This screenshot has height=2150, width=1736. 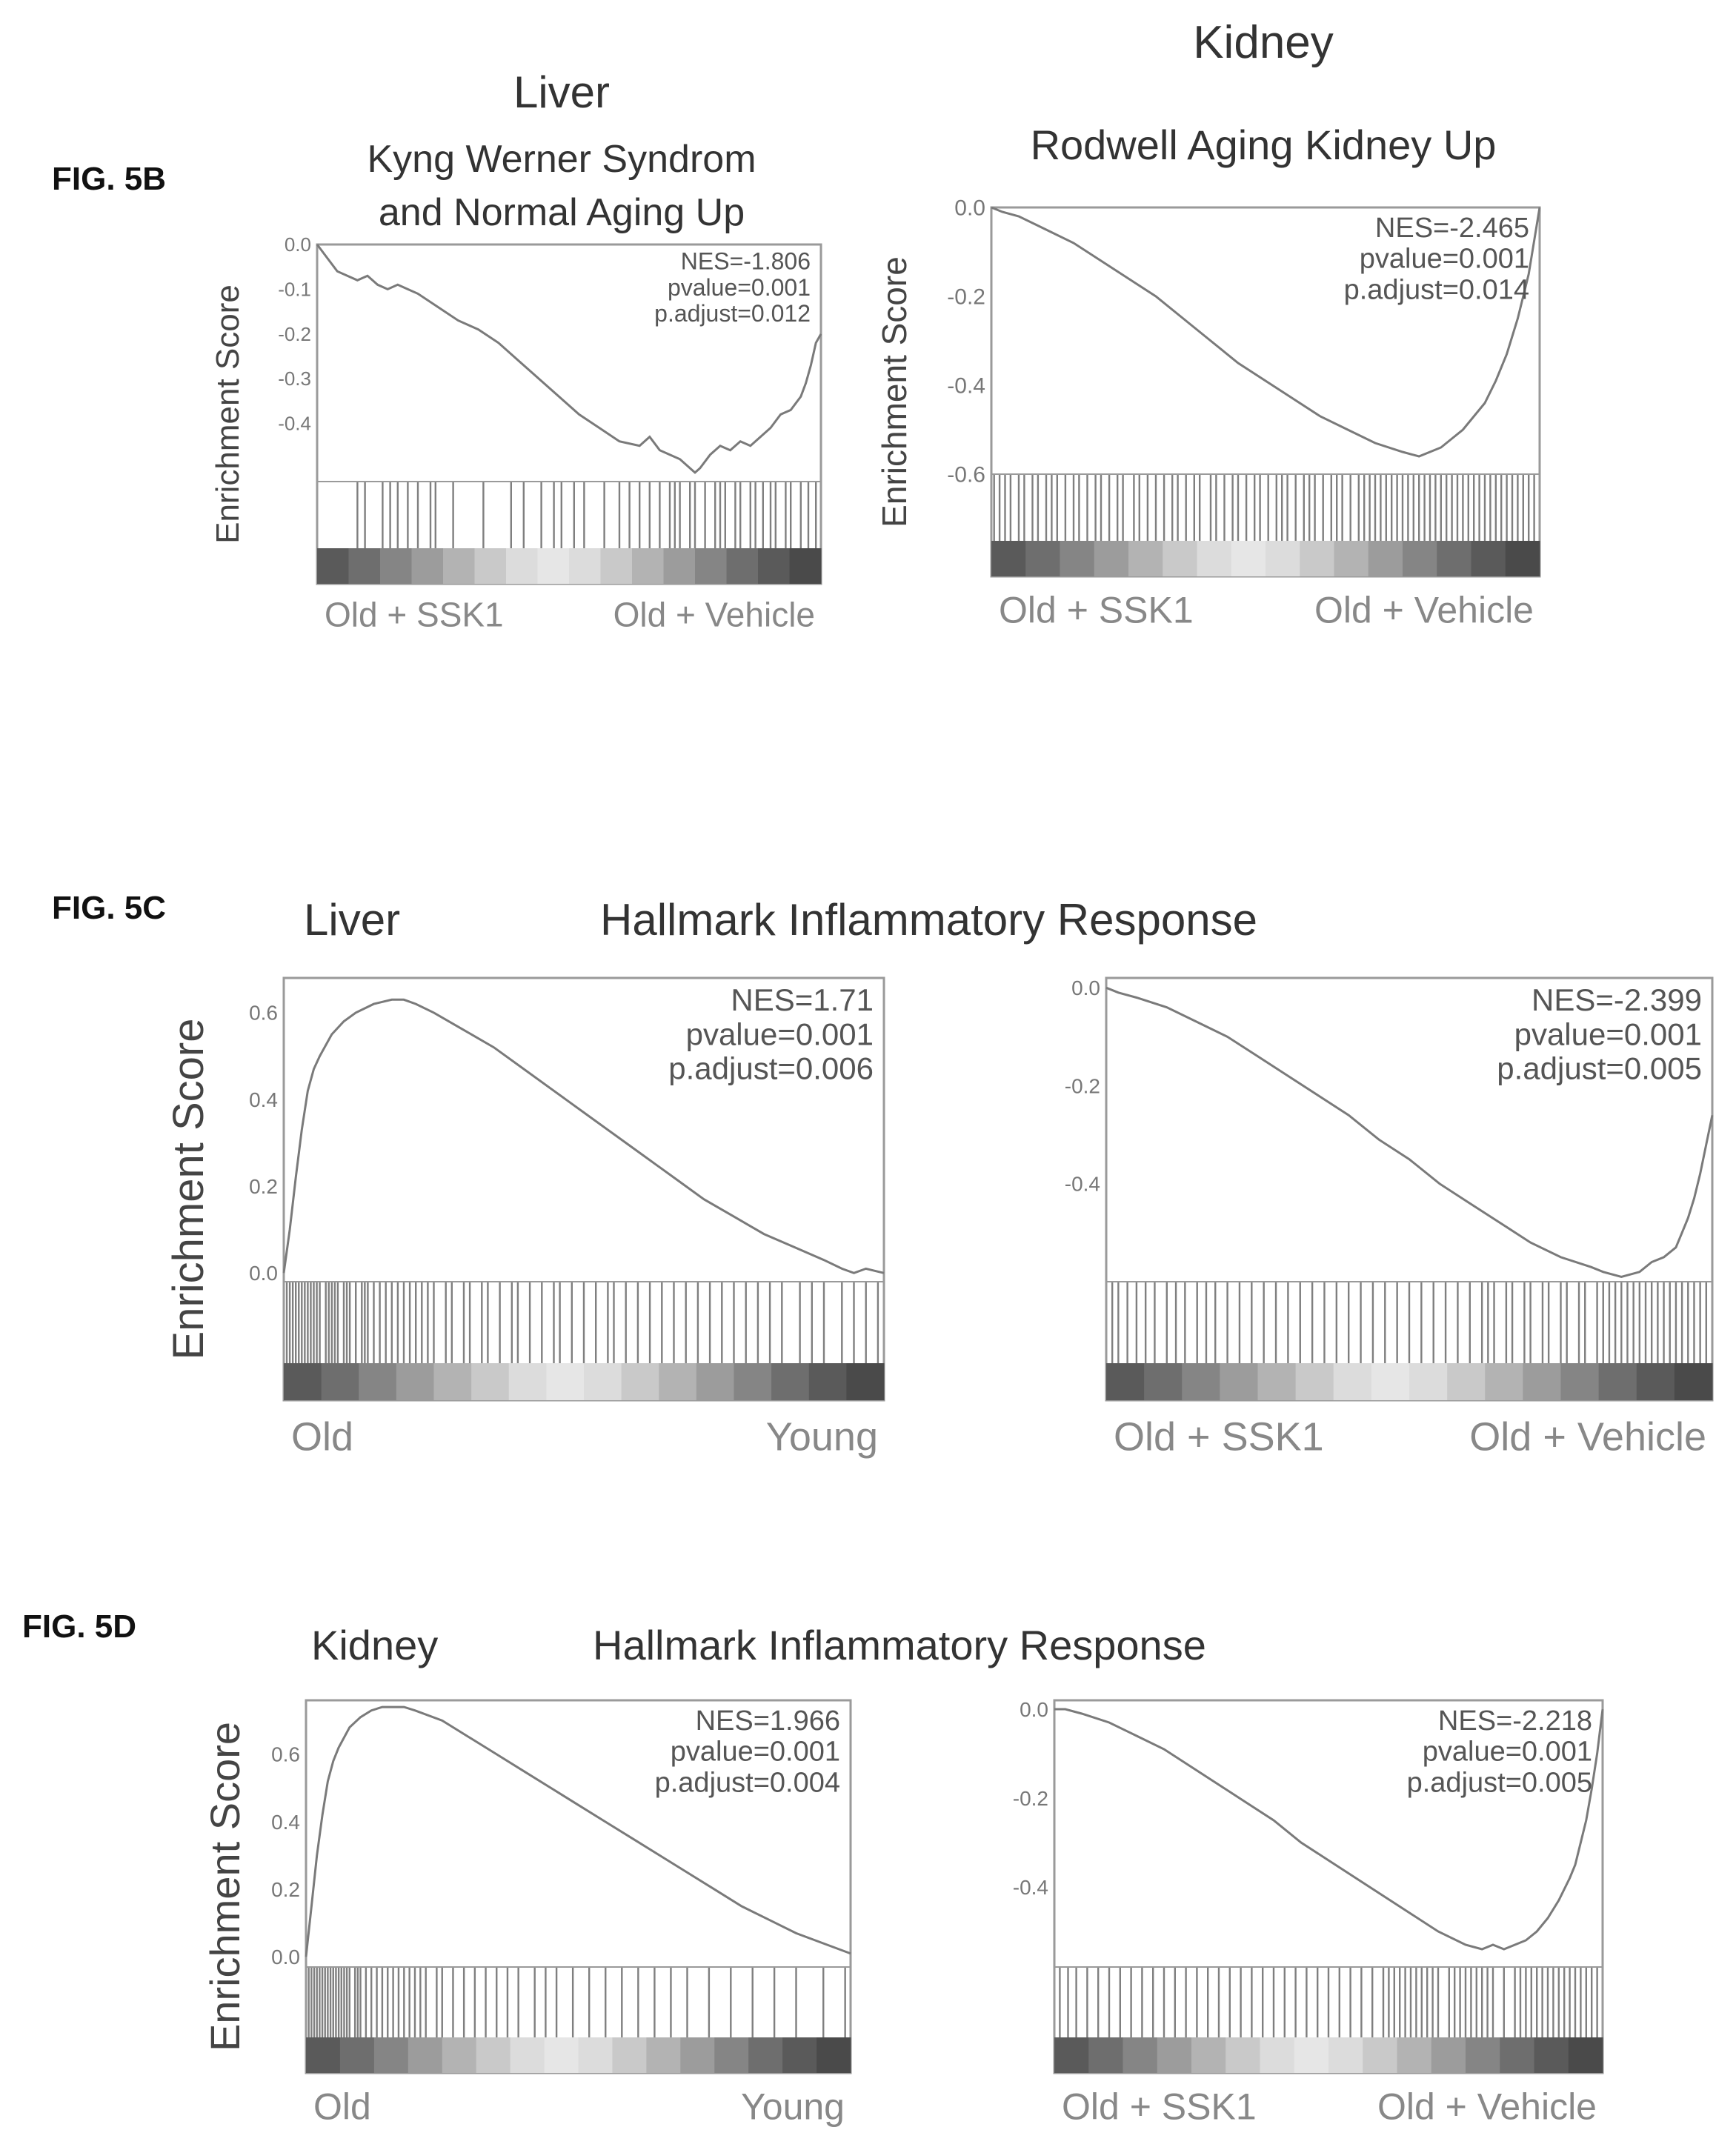 I want to click on group-label-right: Young, so click(x=822, y=1437).